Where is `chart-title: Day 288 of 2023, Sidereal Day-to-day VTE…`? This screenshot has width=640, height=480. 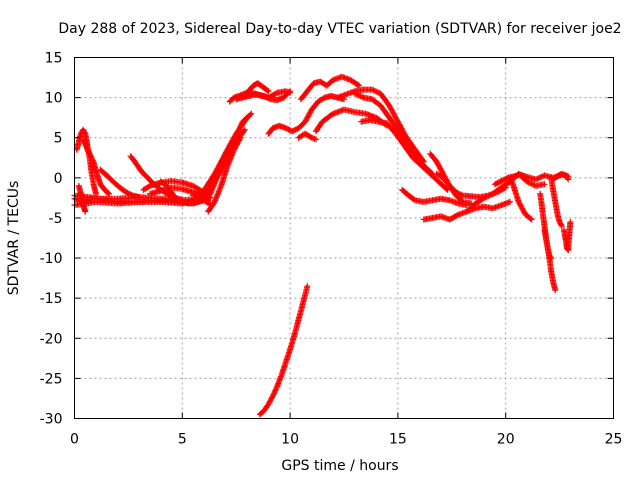 chart-title: Day 288 of 2023, Sidereal Day-to-day VTE… is located at coordinates (339, 29).